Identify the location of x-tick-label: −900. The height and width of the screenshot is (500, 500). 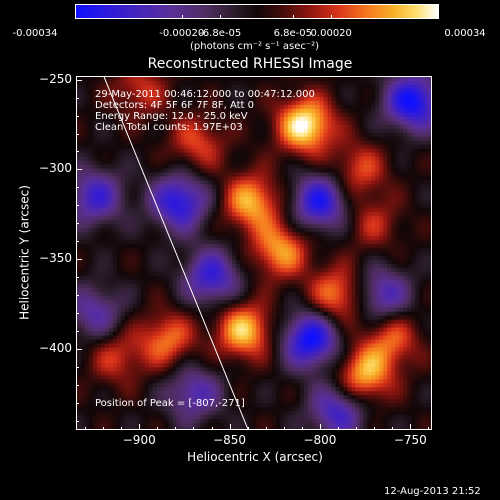
(139, 440).